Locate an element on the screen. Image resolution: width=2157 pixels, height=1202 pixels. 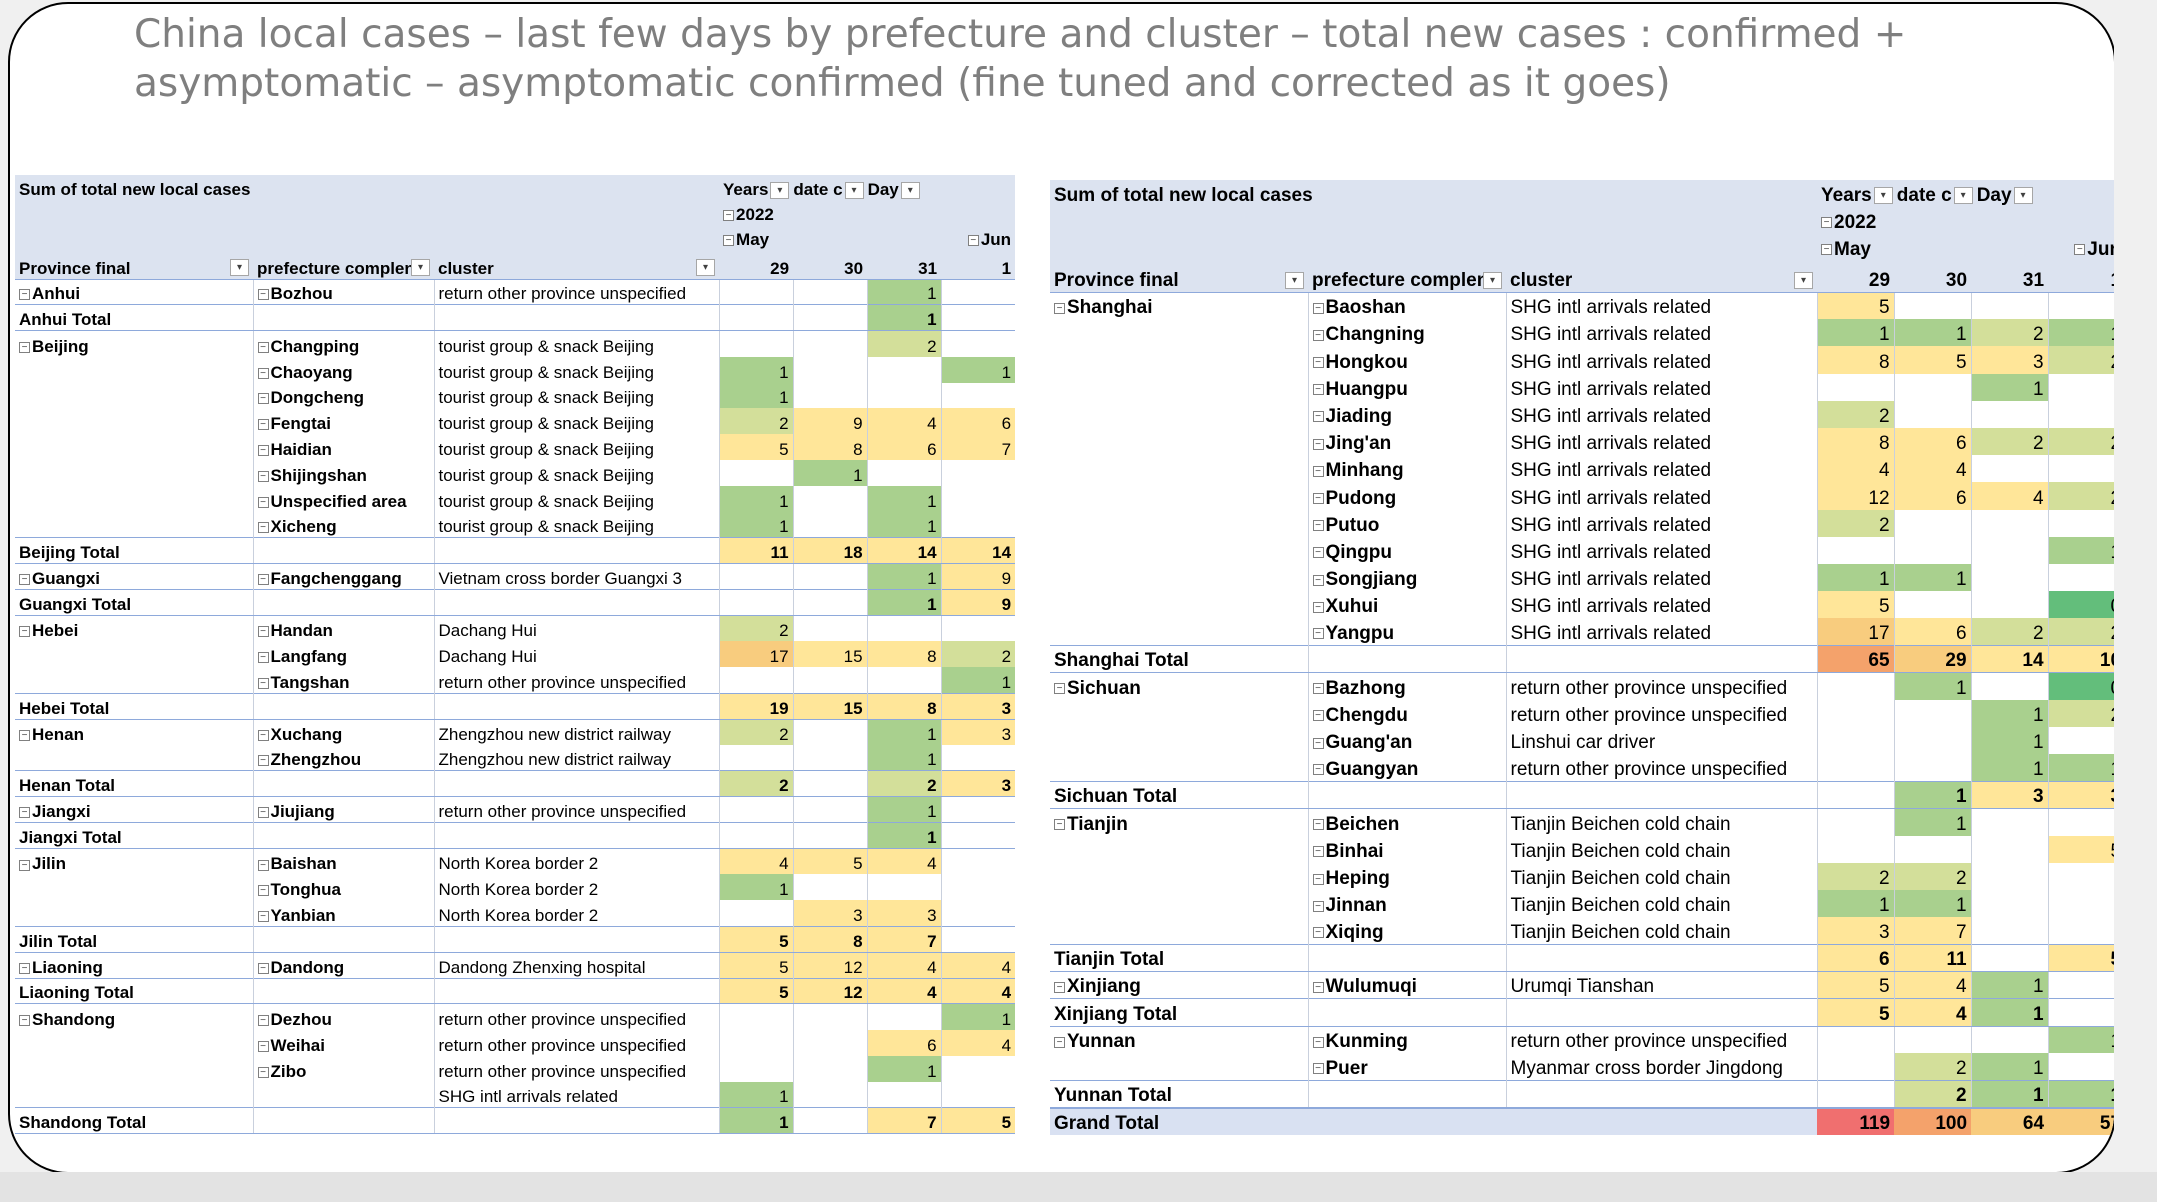
prefecture-cell: − Langfang is located at coordinates (343, 654).